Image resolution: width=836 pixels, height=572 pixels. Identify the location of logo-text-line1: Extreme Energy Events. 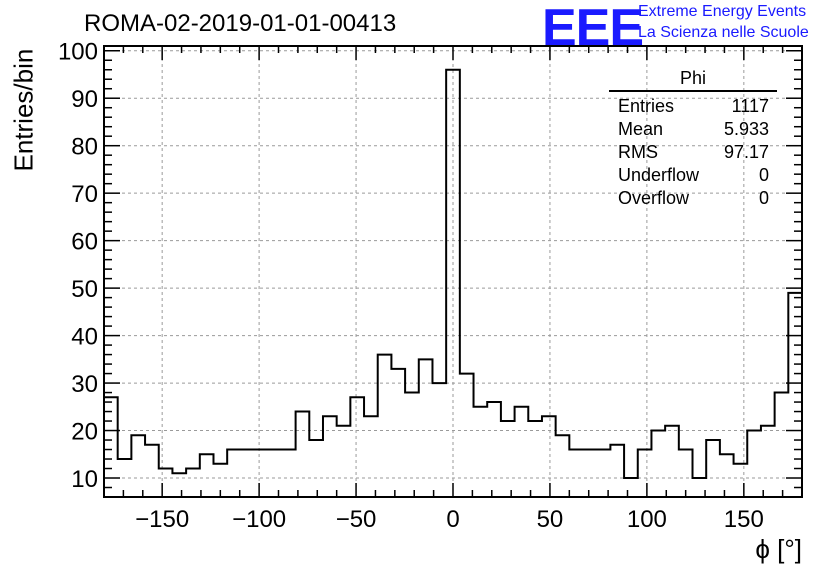
(722, 11).